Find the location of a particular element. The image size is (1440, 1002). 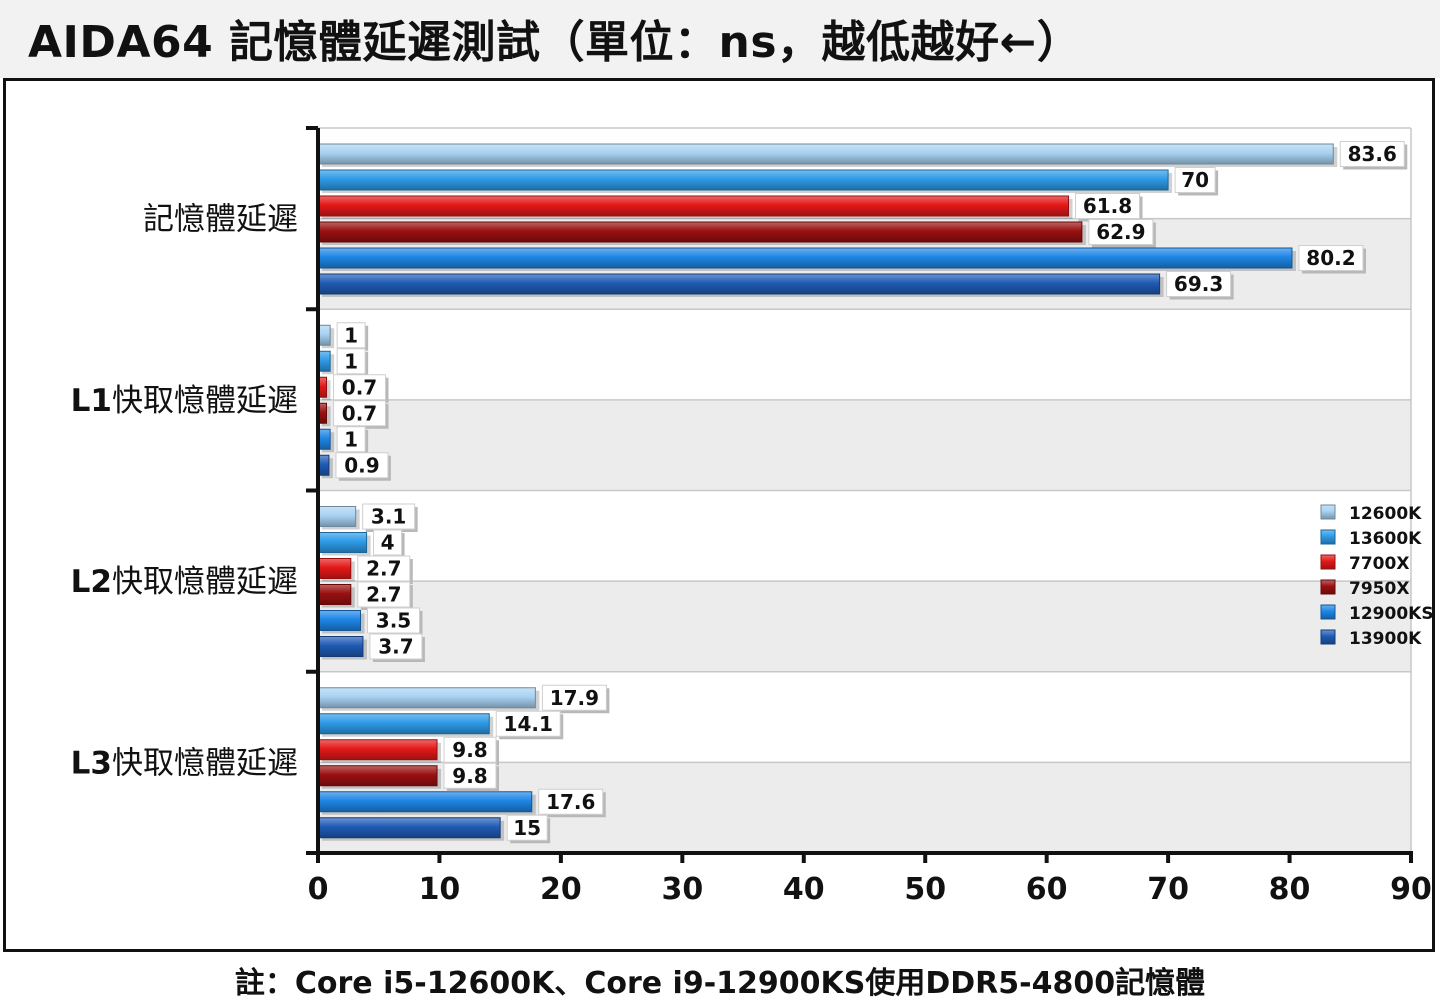

data-label: 61.8 is located at coordinates (1107, 206).